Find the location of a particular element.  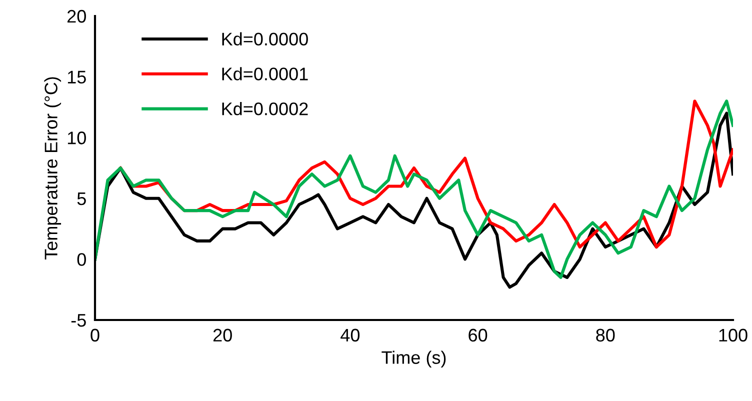

y-tick-label: 20 is located at coordinates (76, 16).